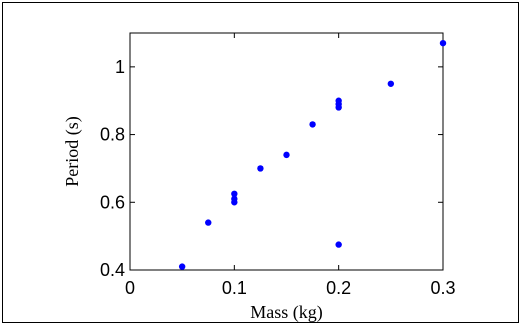 The height and width of the screenshot is (326, 522). I want to click on x-tick-label: 0.3, so click(442, 288).